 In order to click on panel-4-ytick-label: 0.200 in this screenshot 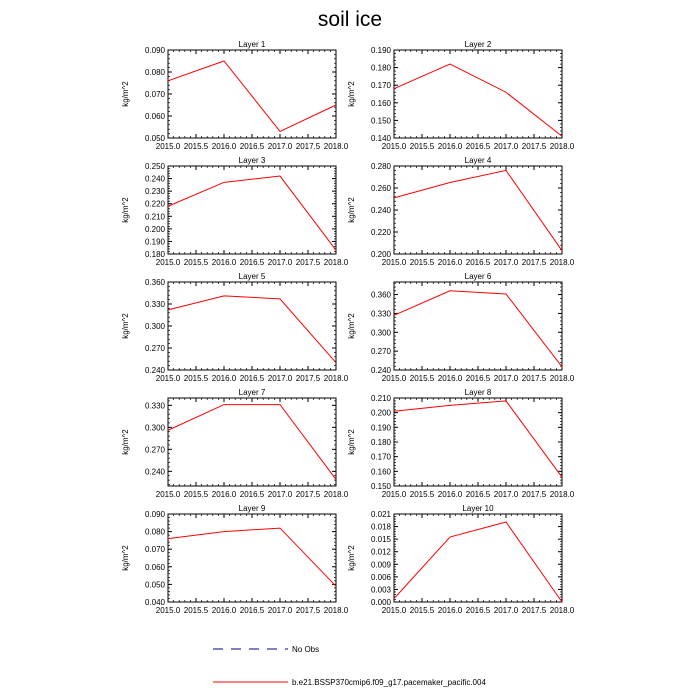, I will do `click(381, 254)`.